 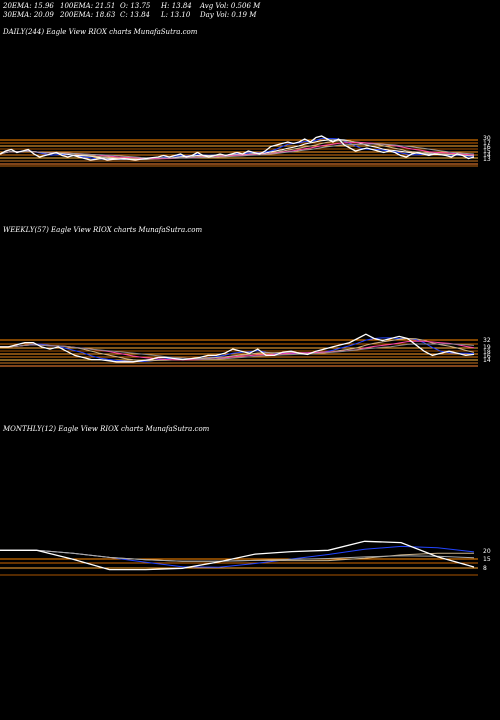 What do you see at coordinates (487, 551) in the screenshot?
I see `y-tick-label: 20` at bounding box center [487, 551].